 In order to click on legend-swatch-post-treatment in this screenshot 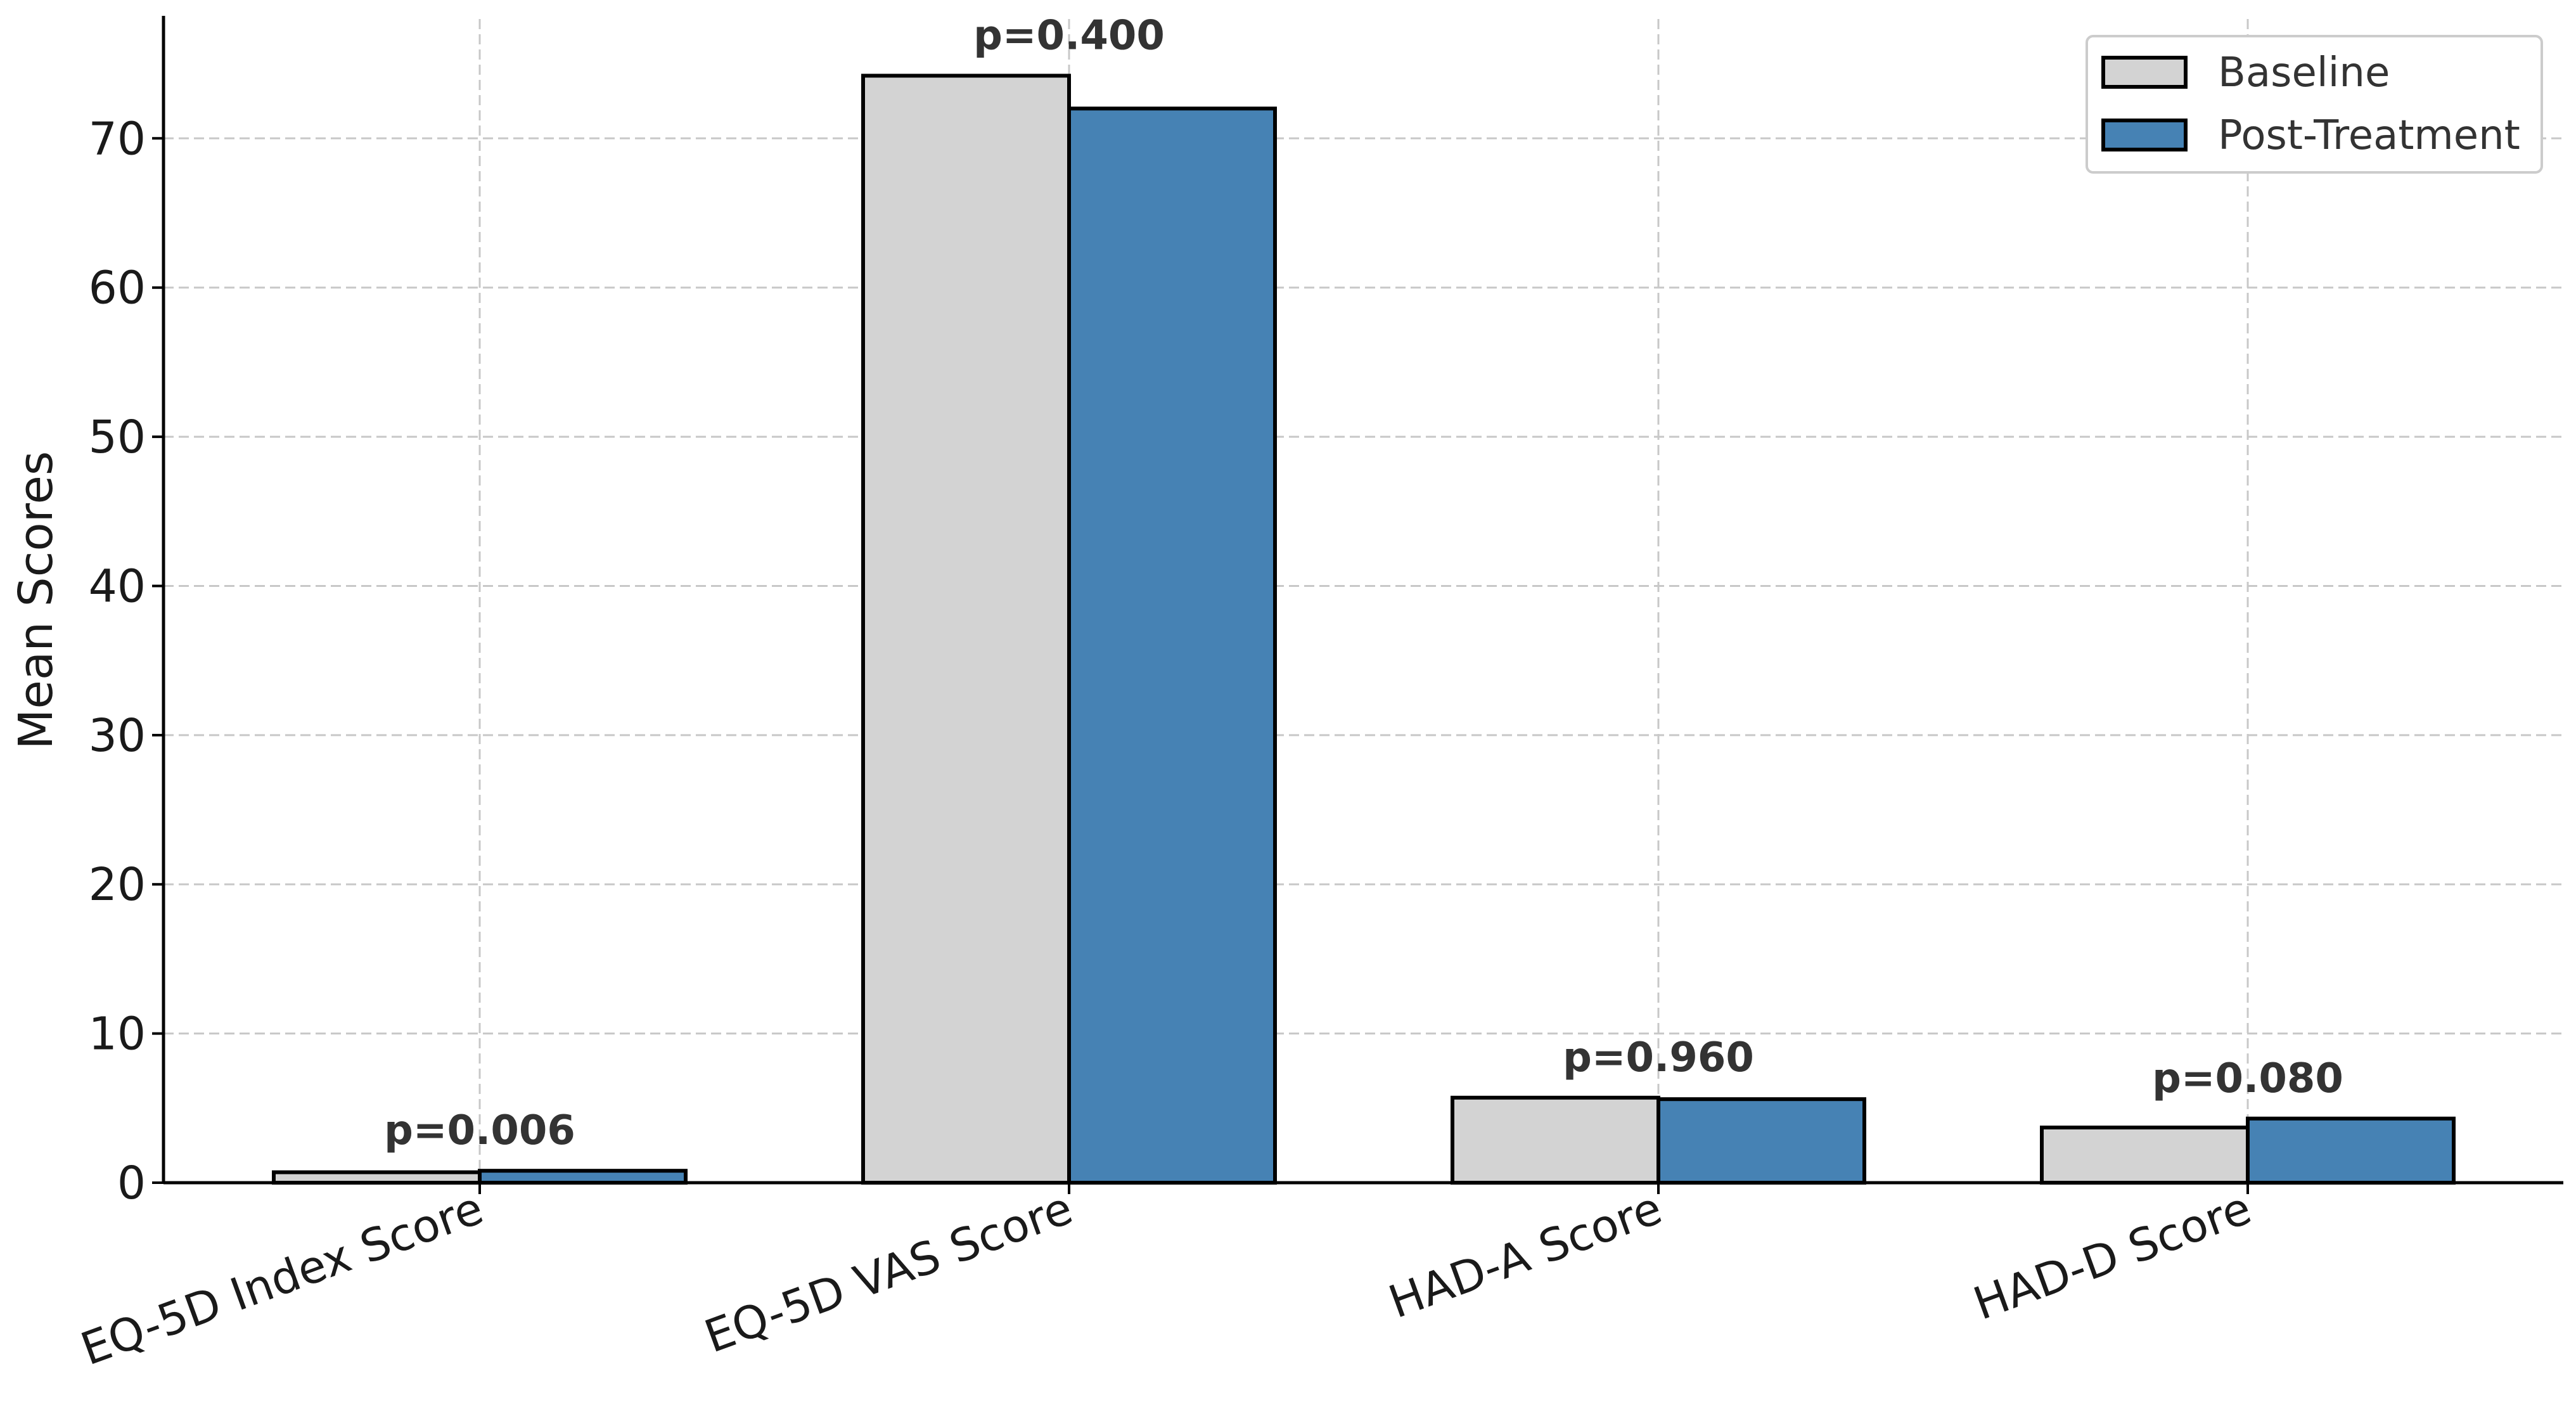, I will do `click(2144, 135)`.